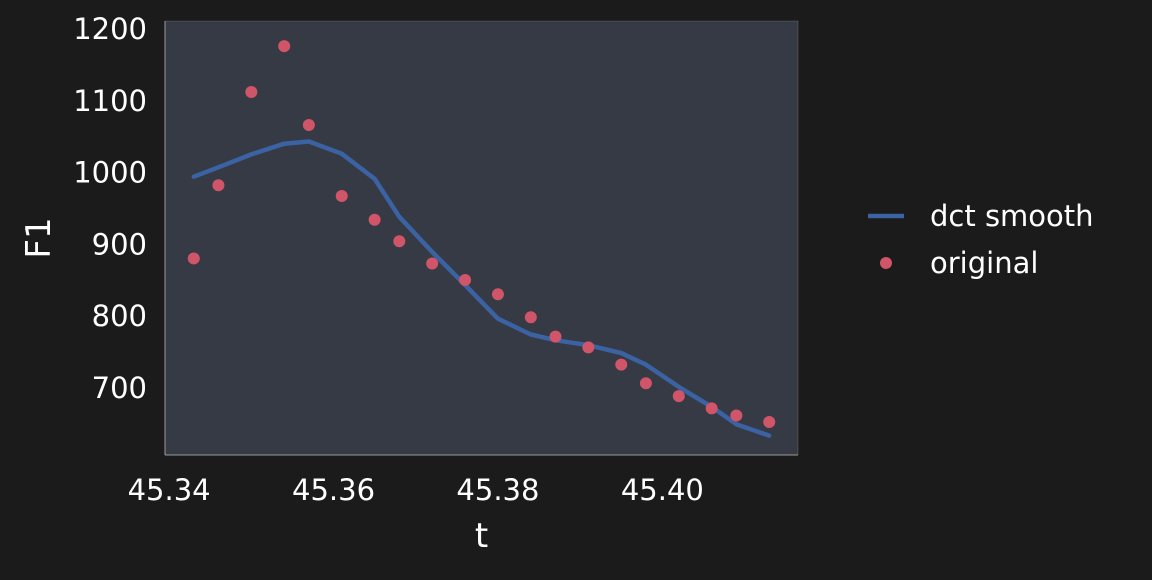  What do you see at coordinates (481, 536) in the screenshot?
I see `x-axis-label: t` at bounding box center [481, 536].